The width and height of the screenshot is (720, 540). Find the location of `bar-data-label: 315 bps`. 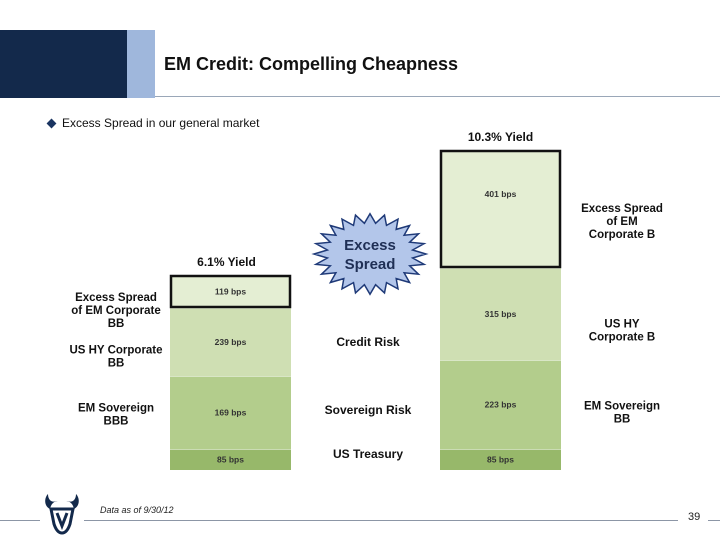

bar-data-label: 315 bps is located at coordinates (501, 314).